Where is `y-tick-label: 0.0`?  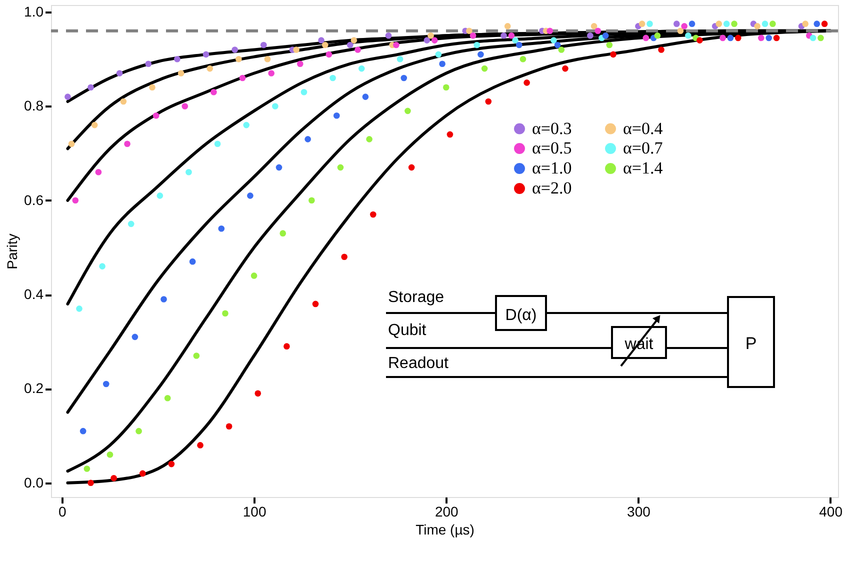
y-tick-label: 0.0 is located at coordinates (34, 482).